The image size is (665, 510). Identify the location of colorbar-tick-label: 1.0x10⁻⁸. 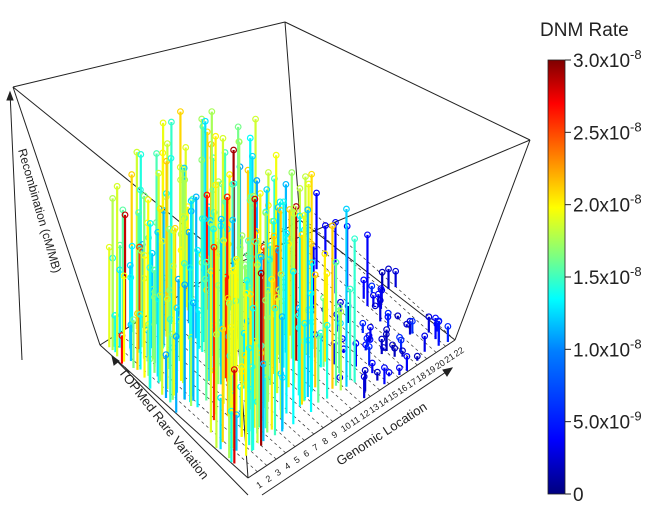
(607, 348).